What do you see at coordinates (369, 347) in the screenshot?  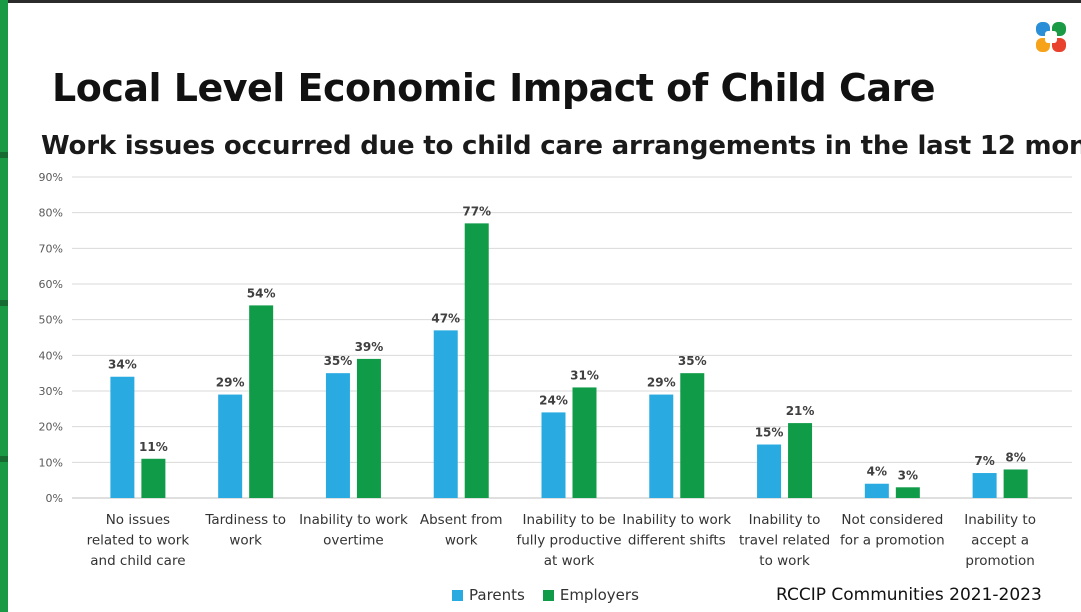 I see `data-label: 39%` at bounding box center [369, 347].